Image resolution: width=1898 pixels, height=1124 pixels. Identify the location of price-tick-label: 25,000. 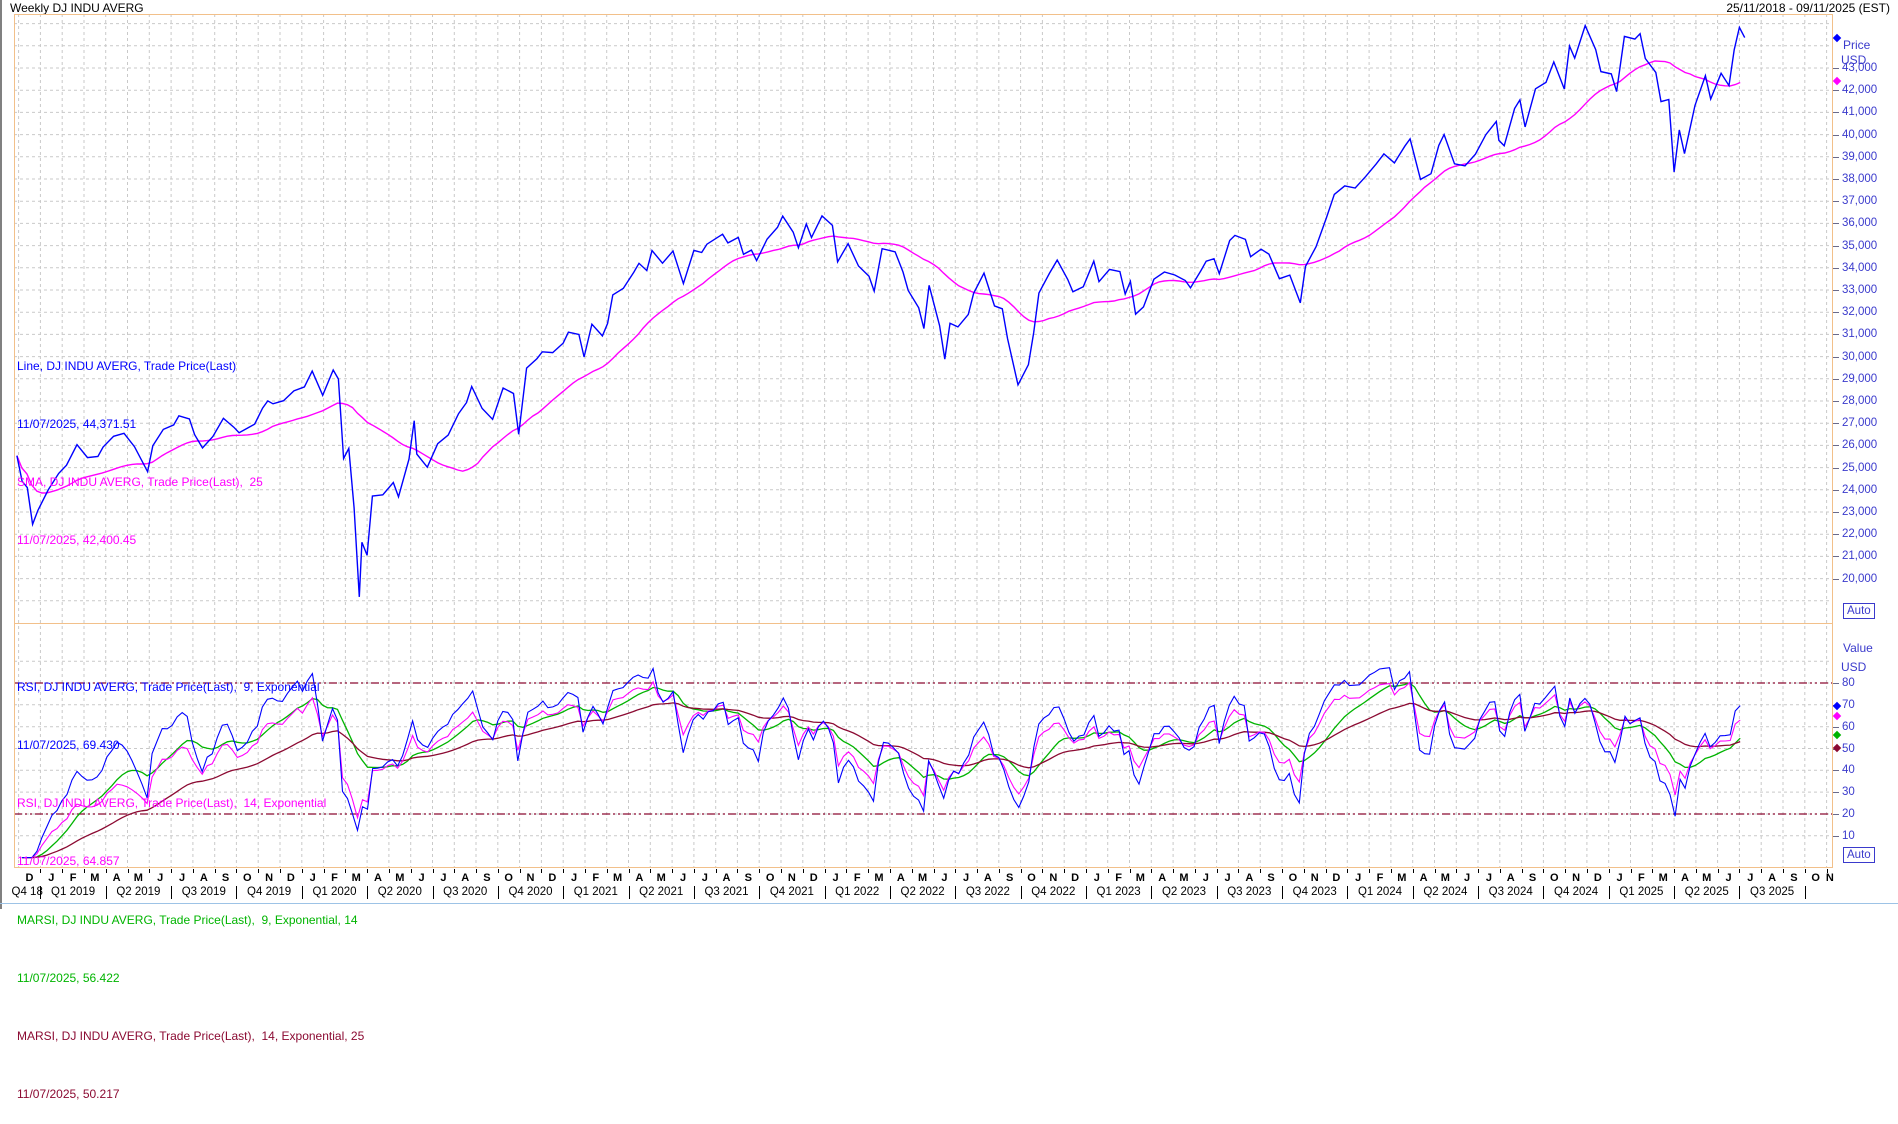
(1860, 467).